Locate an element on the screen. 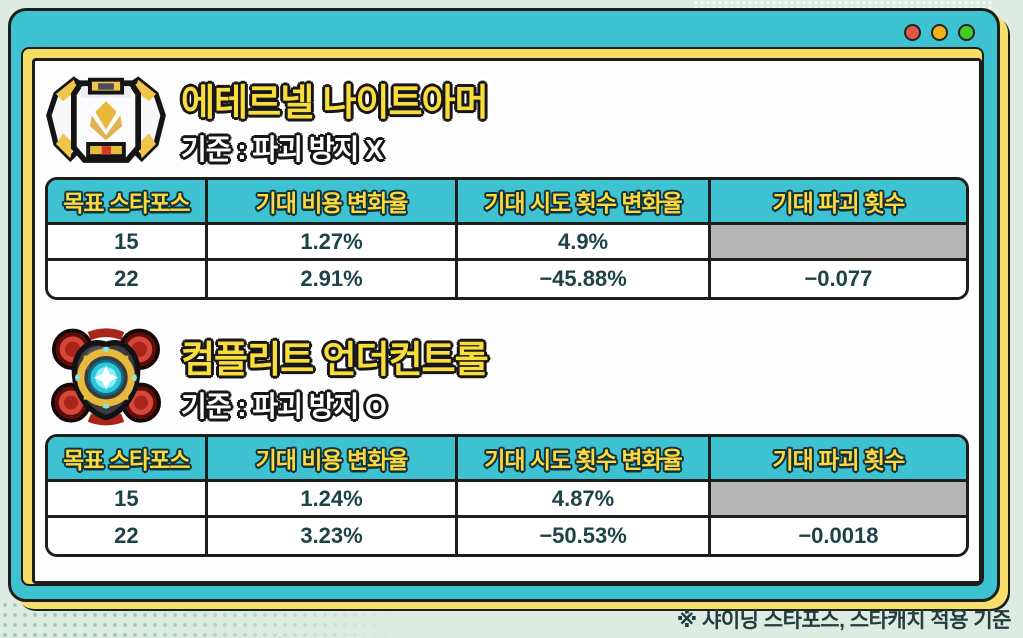 The image size is (1023, 638). halftone-dots-bottom-left is located at coordinates (215, 619).